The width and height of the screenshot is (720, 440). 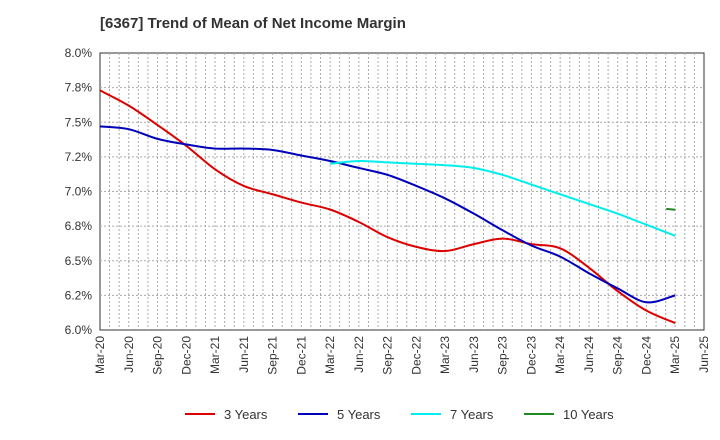 What do you see at coordinates (158, 355) in the screenshot?
I see `x-tick-label: Sep-20` at bounding box center [158, 355].